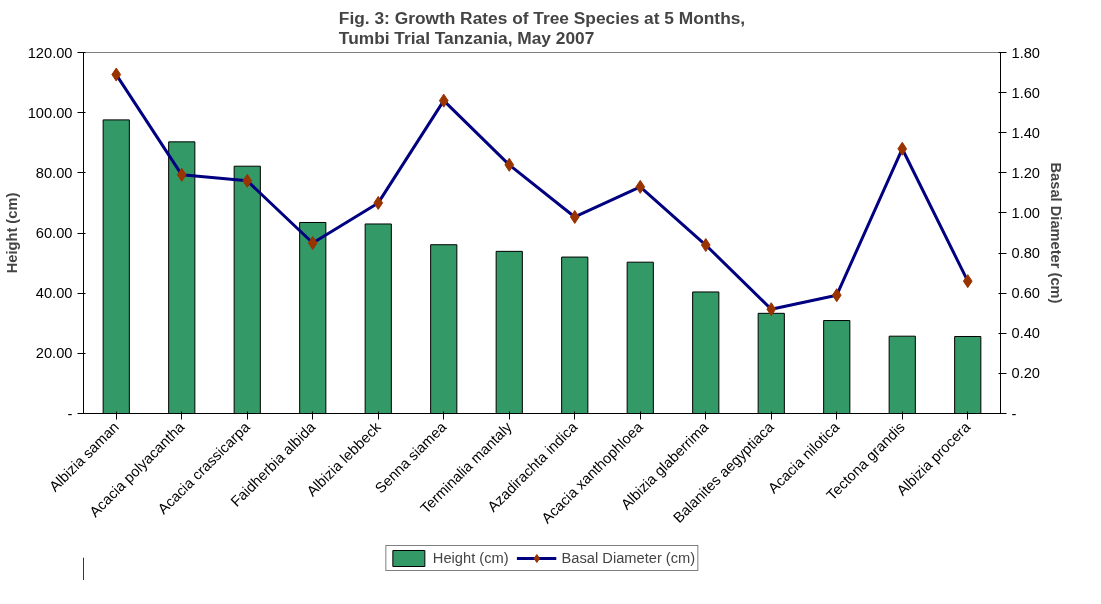  What do you see at coordinates (54, 353) in the screenshot?
I see `y-tick-label: 20.00` at bounding box center [54, 353].